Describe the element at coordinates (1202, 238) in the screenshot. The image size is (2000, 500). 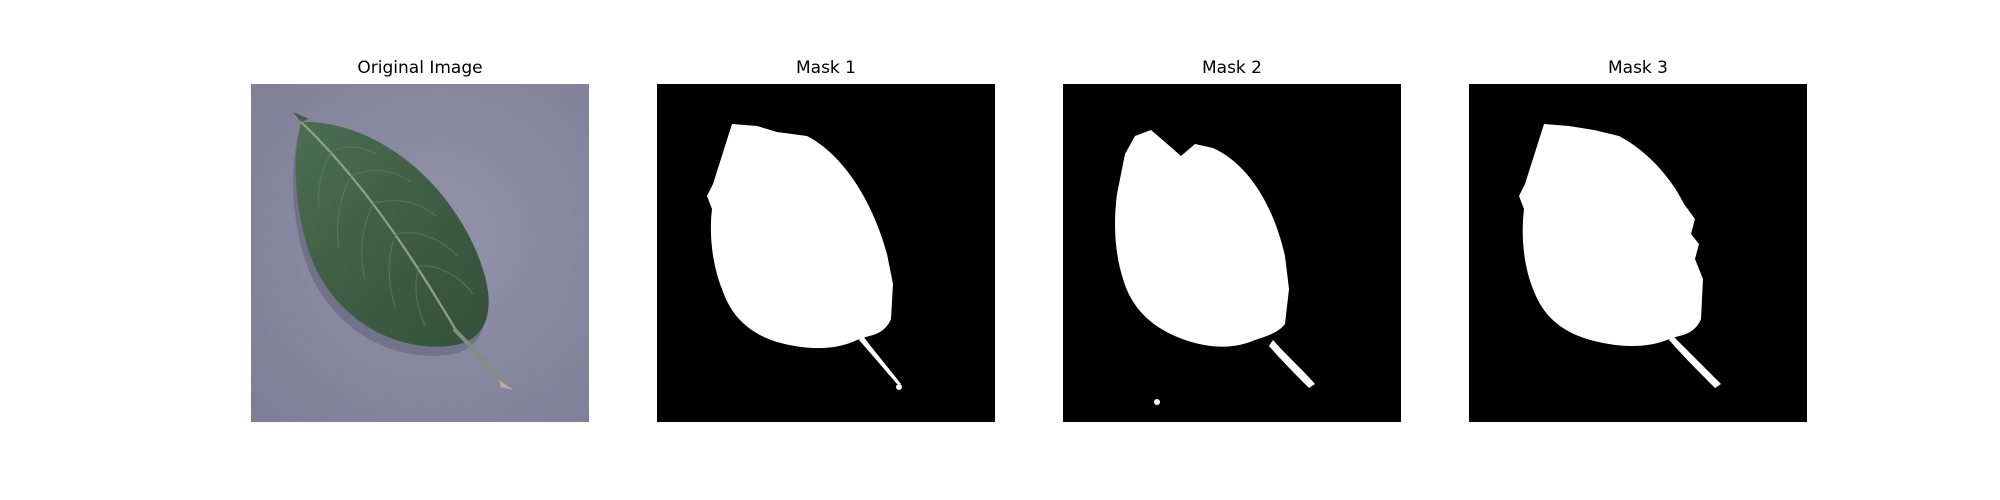
I see `mask-2-leaf-region` at that location.